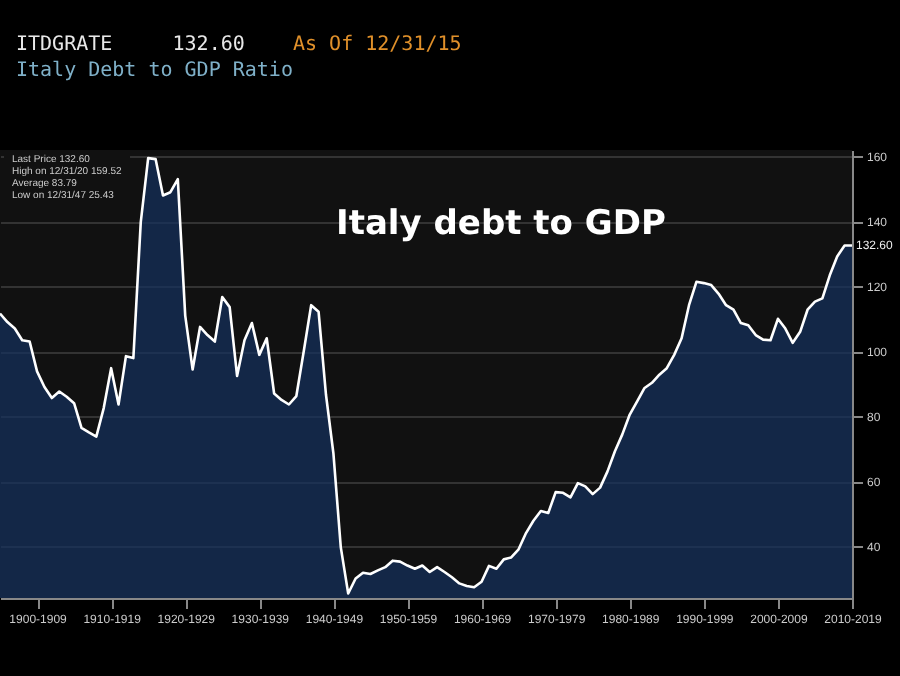  Describe the element at coordinates (378, 45) in the screenshot. I see `text: As Of 12/31/15` at that location.